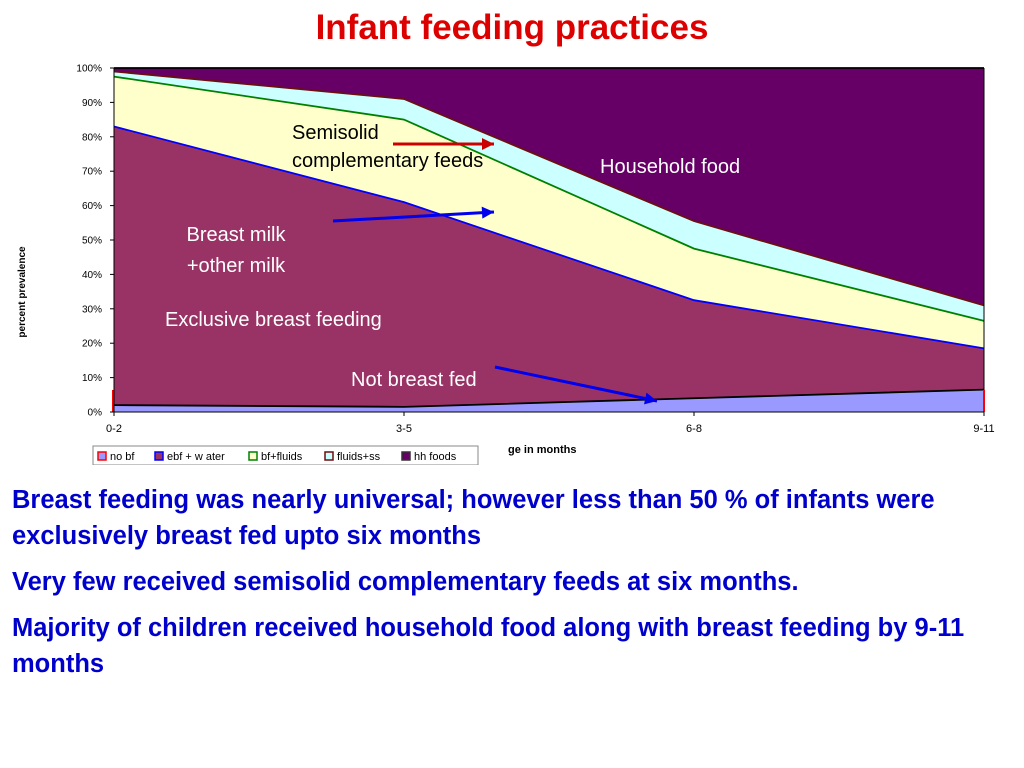 The height and width of the screenshot is (768, 1024). I want to click on series-boundary-line, so click(549, 398).